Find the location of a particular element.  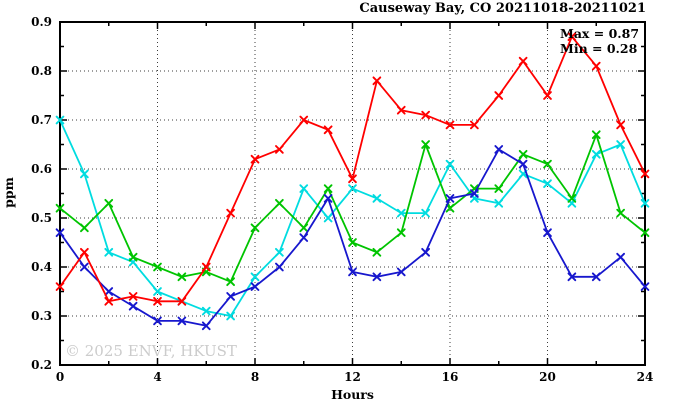

x-tick-label: 12 is located at coordinates (352, 377).